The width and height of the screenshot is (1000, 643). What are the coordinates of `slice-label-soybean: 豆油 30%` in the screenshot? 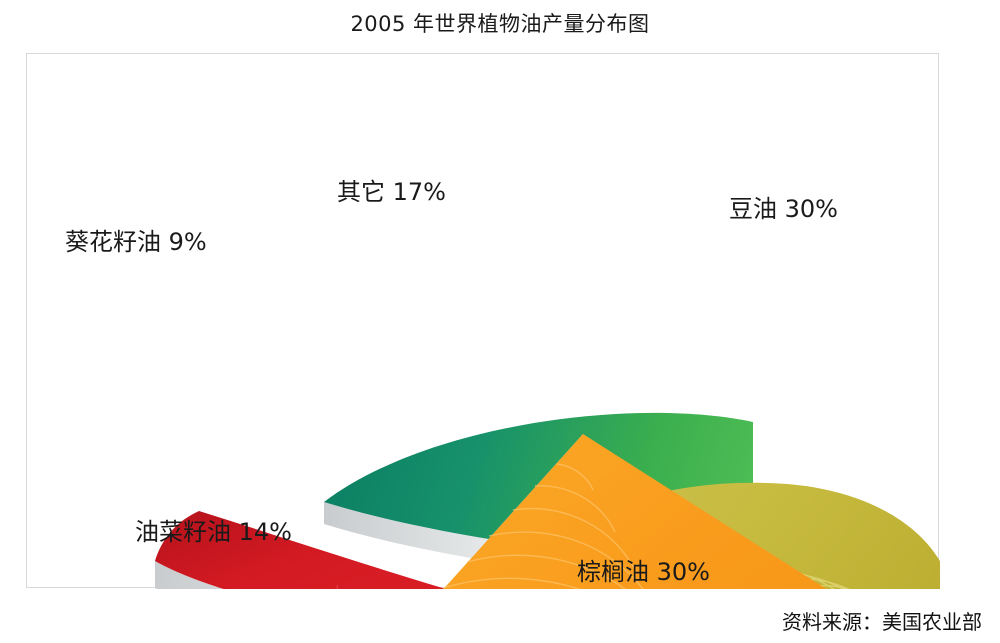 It's located at (783, 209).